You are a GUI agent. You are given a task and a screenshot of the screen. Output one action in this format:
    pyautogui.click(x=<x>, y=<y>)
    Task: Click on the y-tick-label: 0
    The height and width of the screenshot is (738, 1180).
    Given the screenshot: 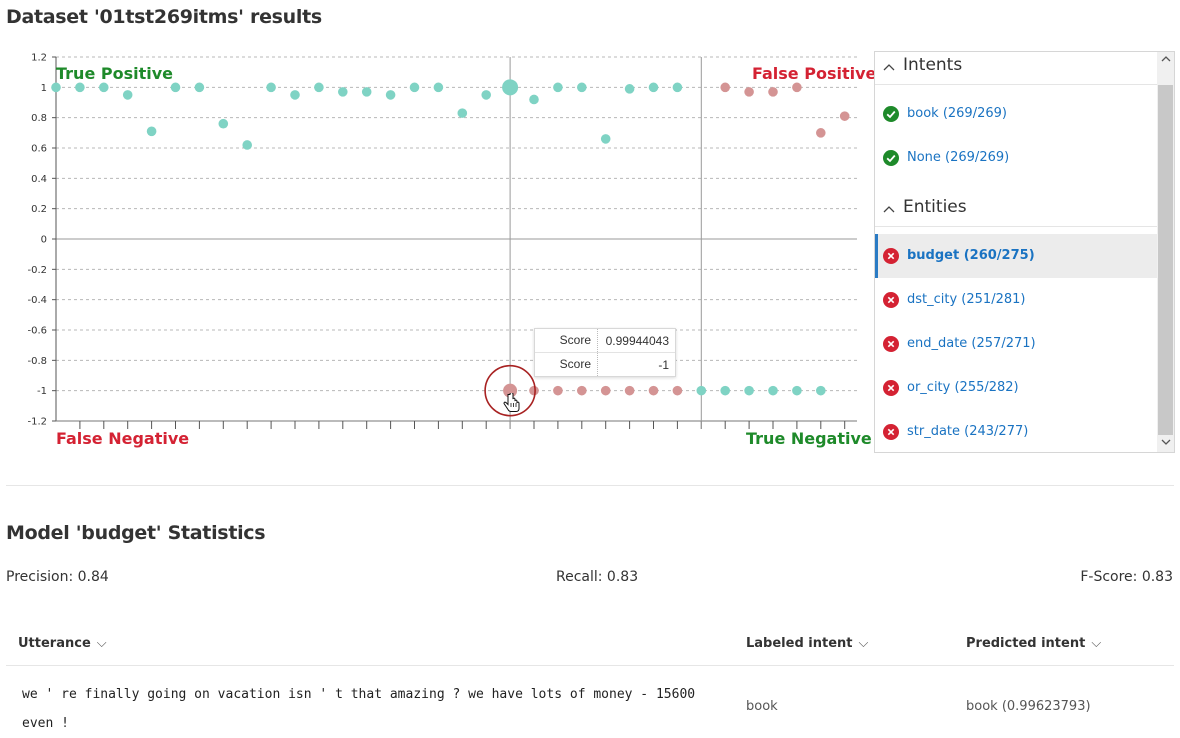 What is the action you would take?
    pyautogui.click(x=44, y=240)
    